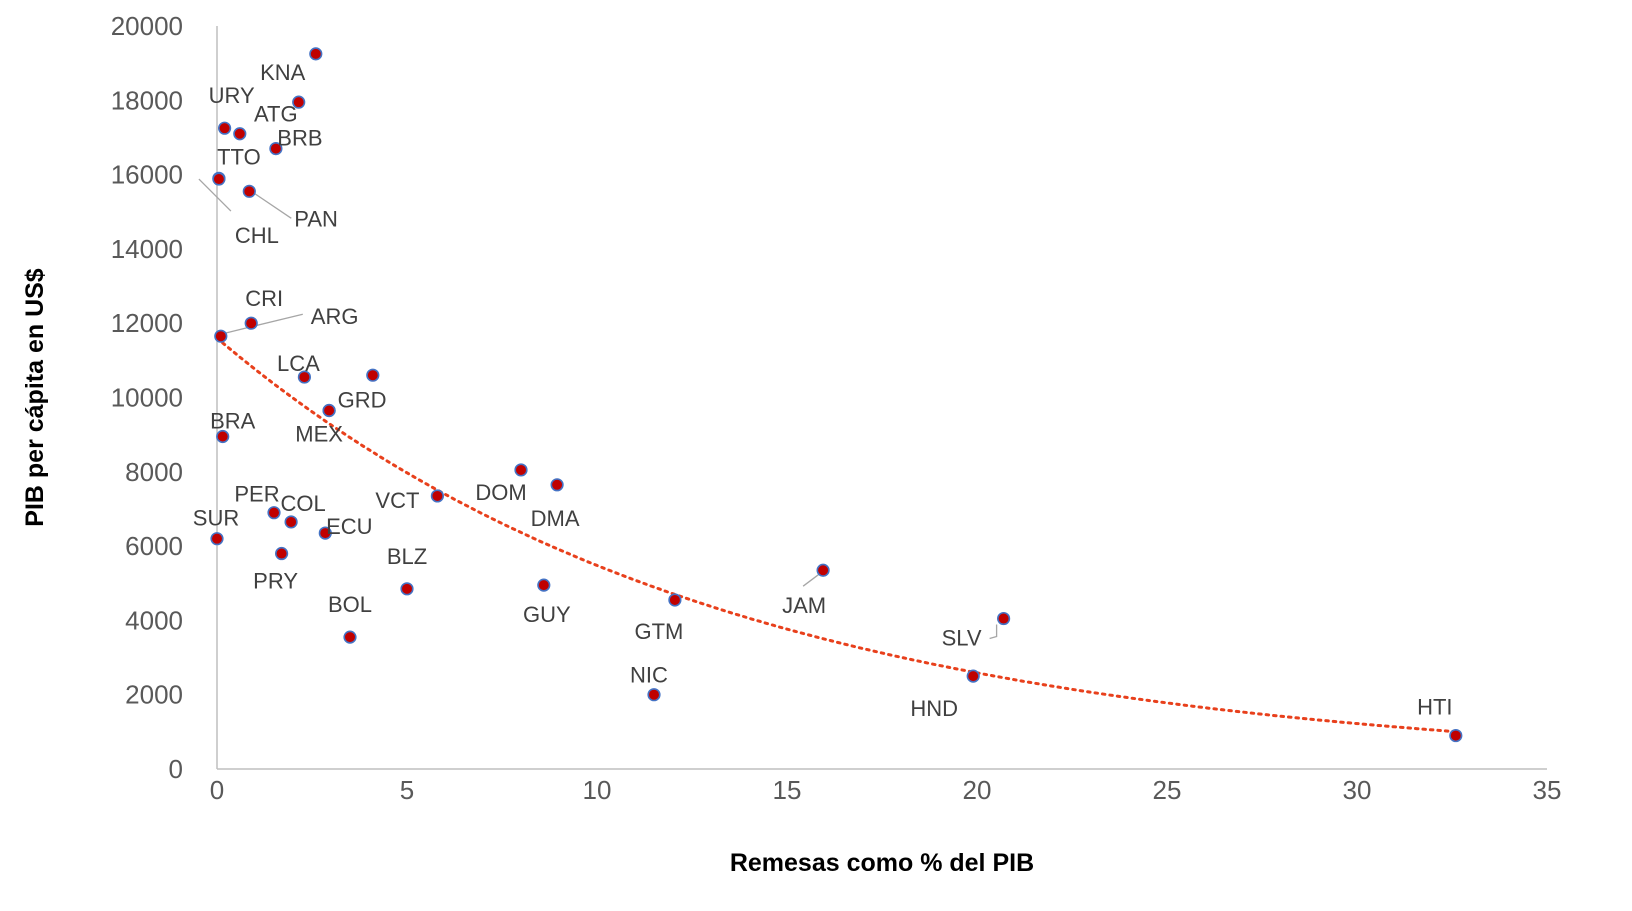 This screenshot has height=911, width=1632. Describe the element at coordinates (154, 620) in the screenshot. I see `y-tick-label: 4000` at that location.